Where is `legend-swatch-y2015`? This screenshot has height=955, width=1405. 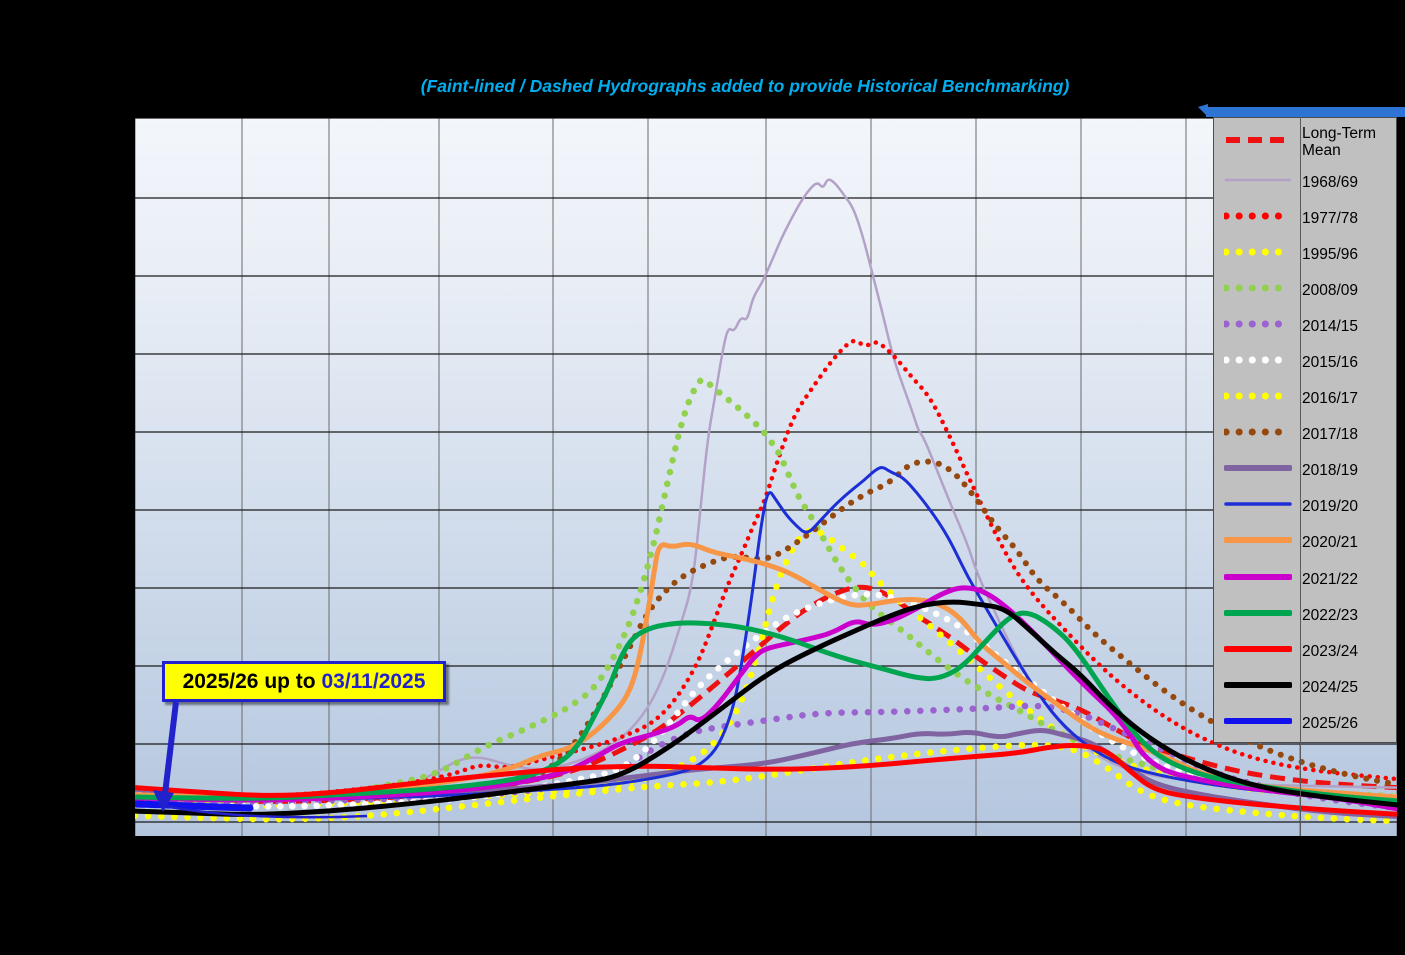
legend-swatch-y2015 is located at coordinates (1258, 362).